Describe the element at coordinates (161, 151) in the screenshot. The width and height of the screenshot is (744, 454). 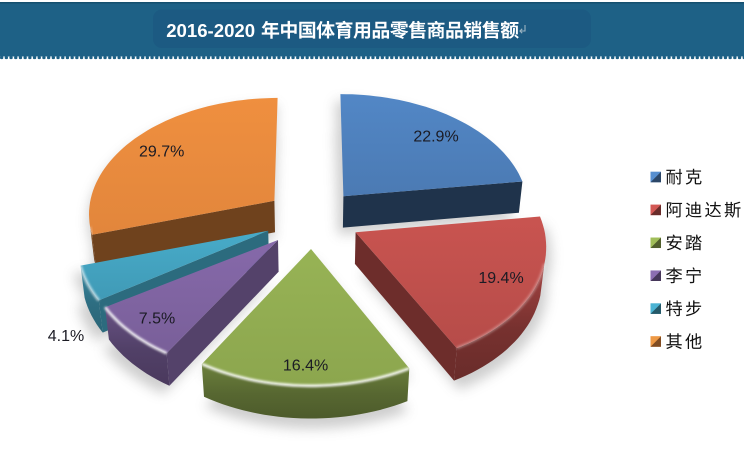
I see `svg-text: 29.7%` at that location.